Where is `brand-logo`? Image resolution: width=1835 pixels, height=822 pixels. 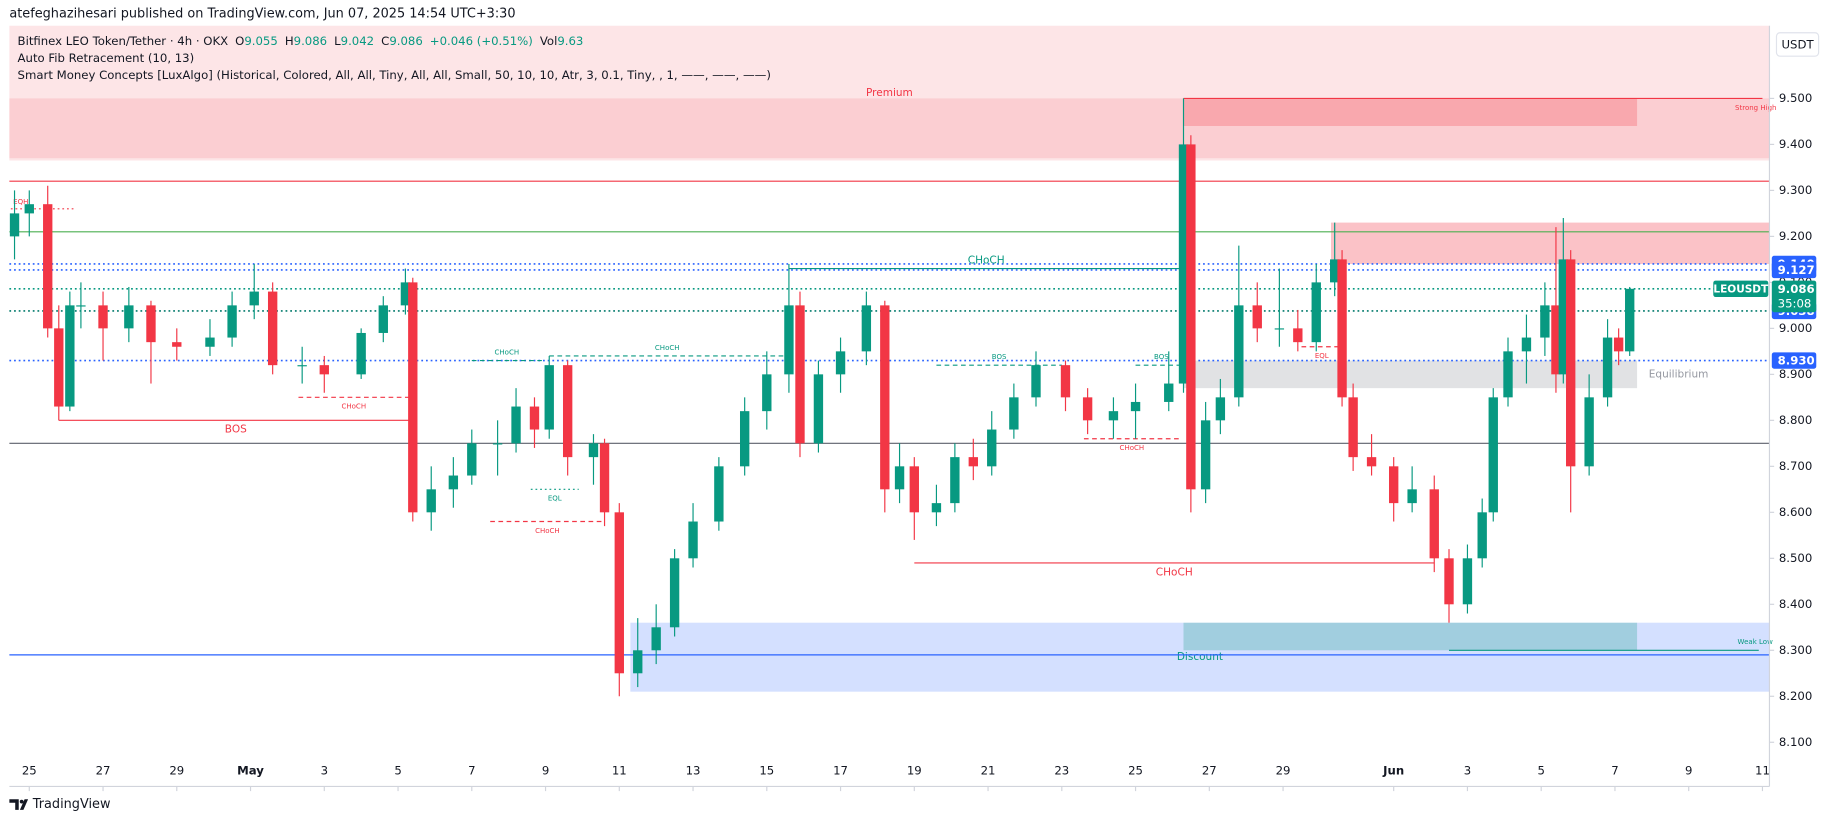 brand-logo is located at coordinates (19, 804).